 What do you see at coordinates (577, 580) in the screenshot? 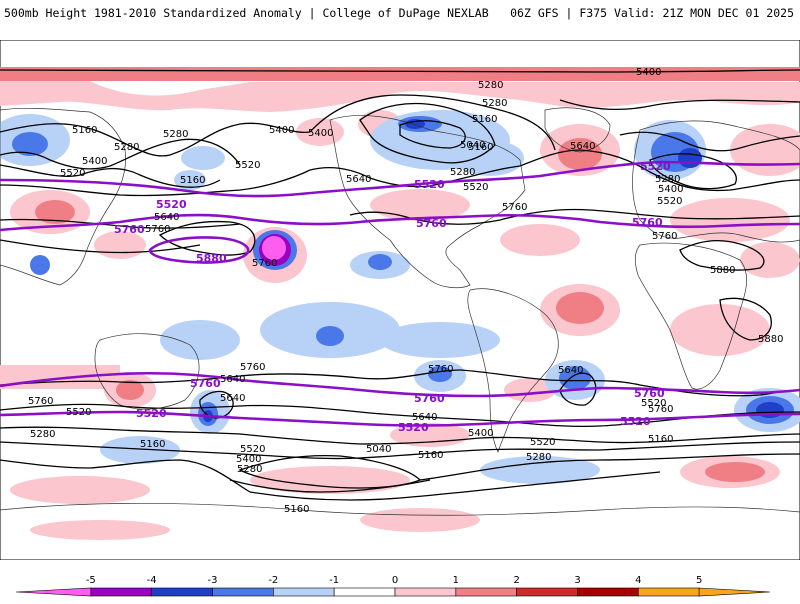
I see `colorbar-tick-label: 3` at bounding box center [577, 580].